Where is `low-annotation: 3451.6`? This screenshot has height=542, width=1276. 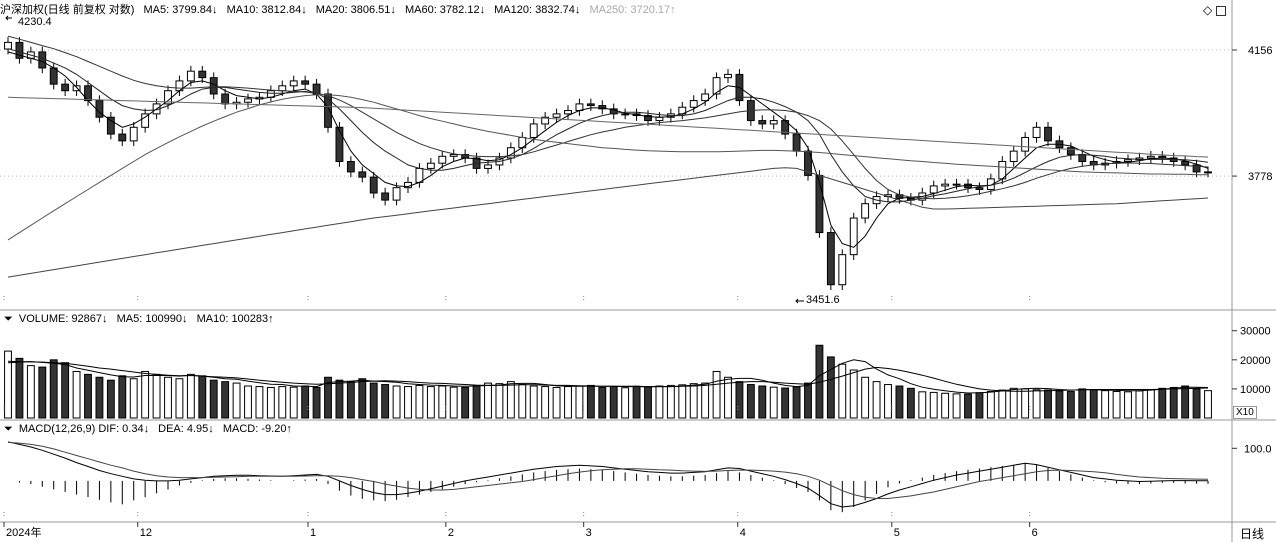
low-annotation: 3451.6 is located at coordinates (823, 300).